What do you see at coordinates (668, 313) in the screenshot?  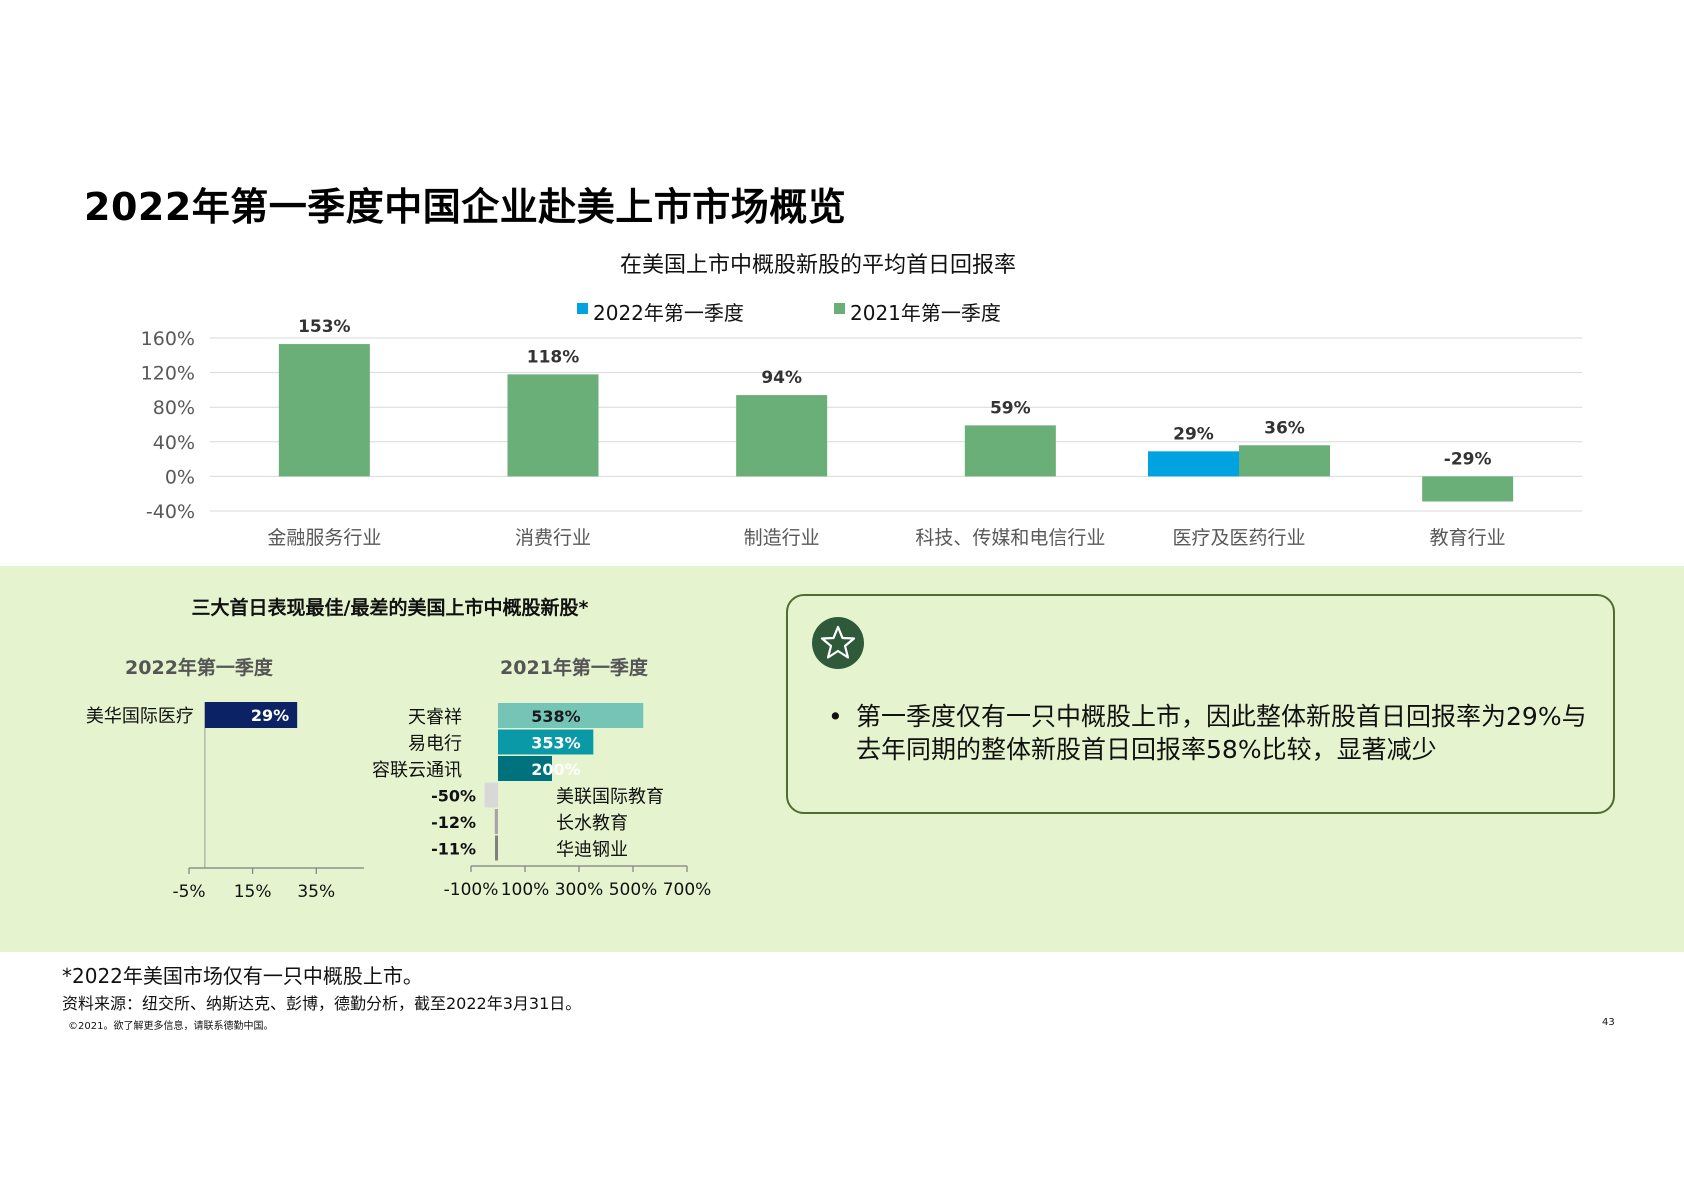 I see `legend-label-2022: 2022年第一季度` at bounding box center [668, 313].